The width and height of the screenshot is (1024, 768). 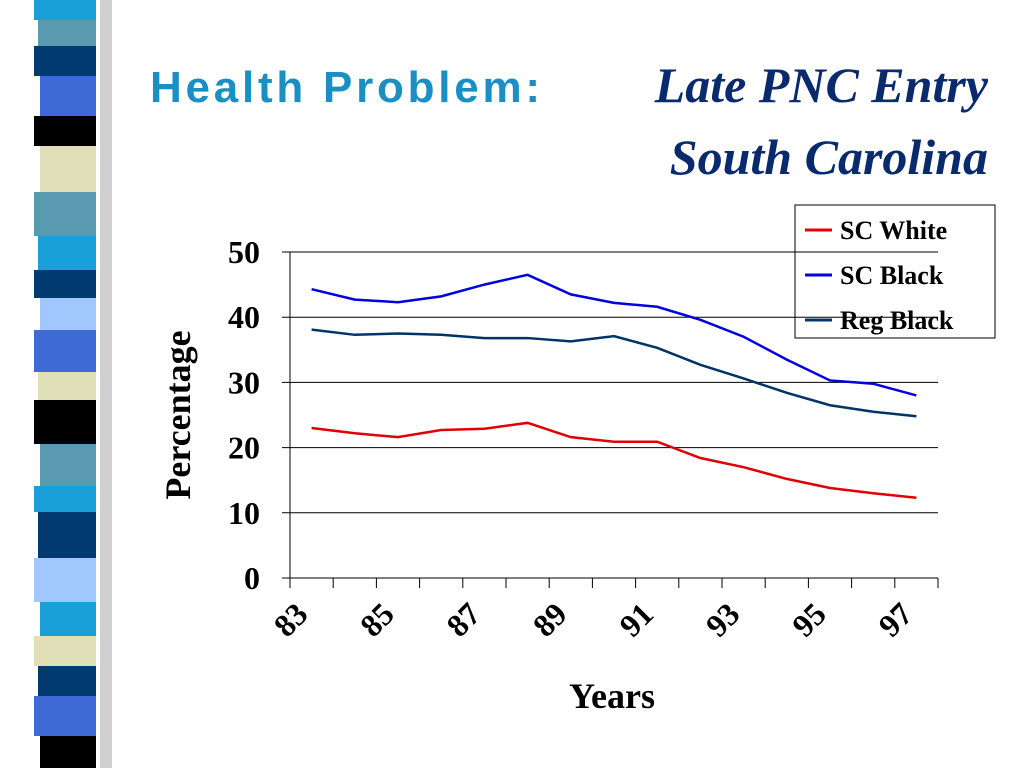 I want to click on legend-label: Reg Black, so click(x=897, y=320).